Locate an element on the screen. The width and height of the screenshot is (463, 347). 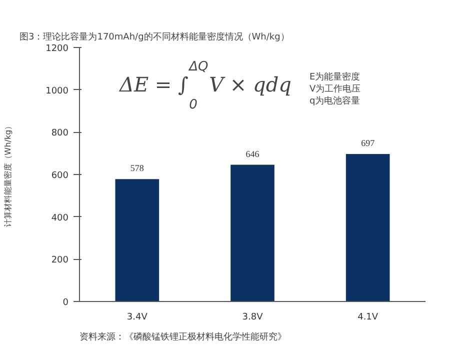
y-tick-label: 1000 is located at coordinates (57, 91).